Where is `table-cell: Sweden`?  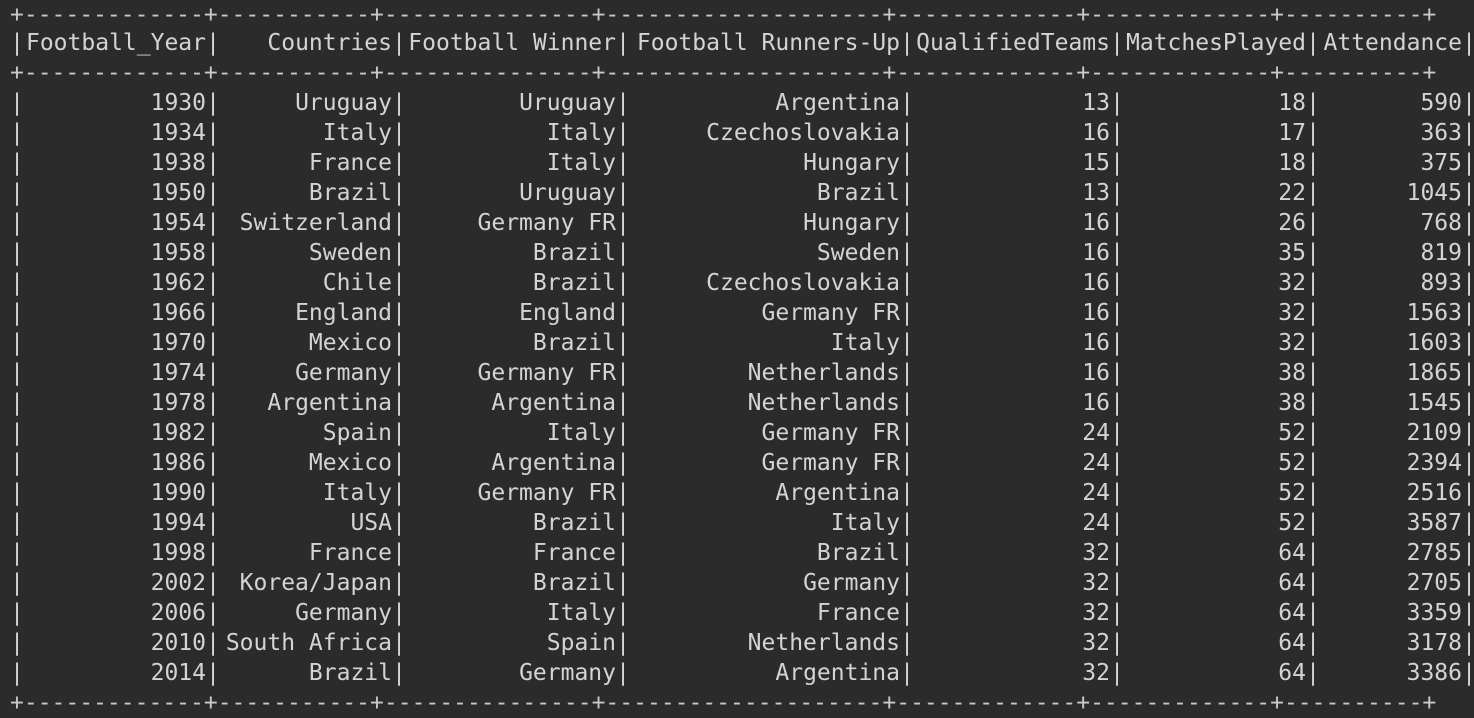 table-cell: Sweden is located at coordinates (858, 253).